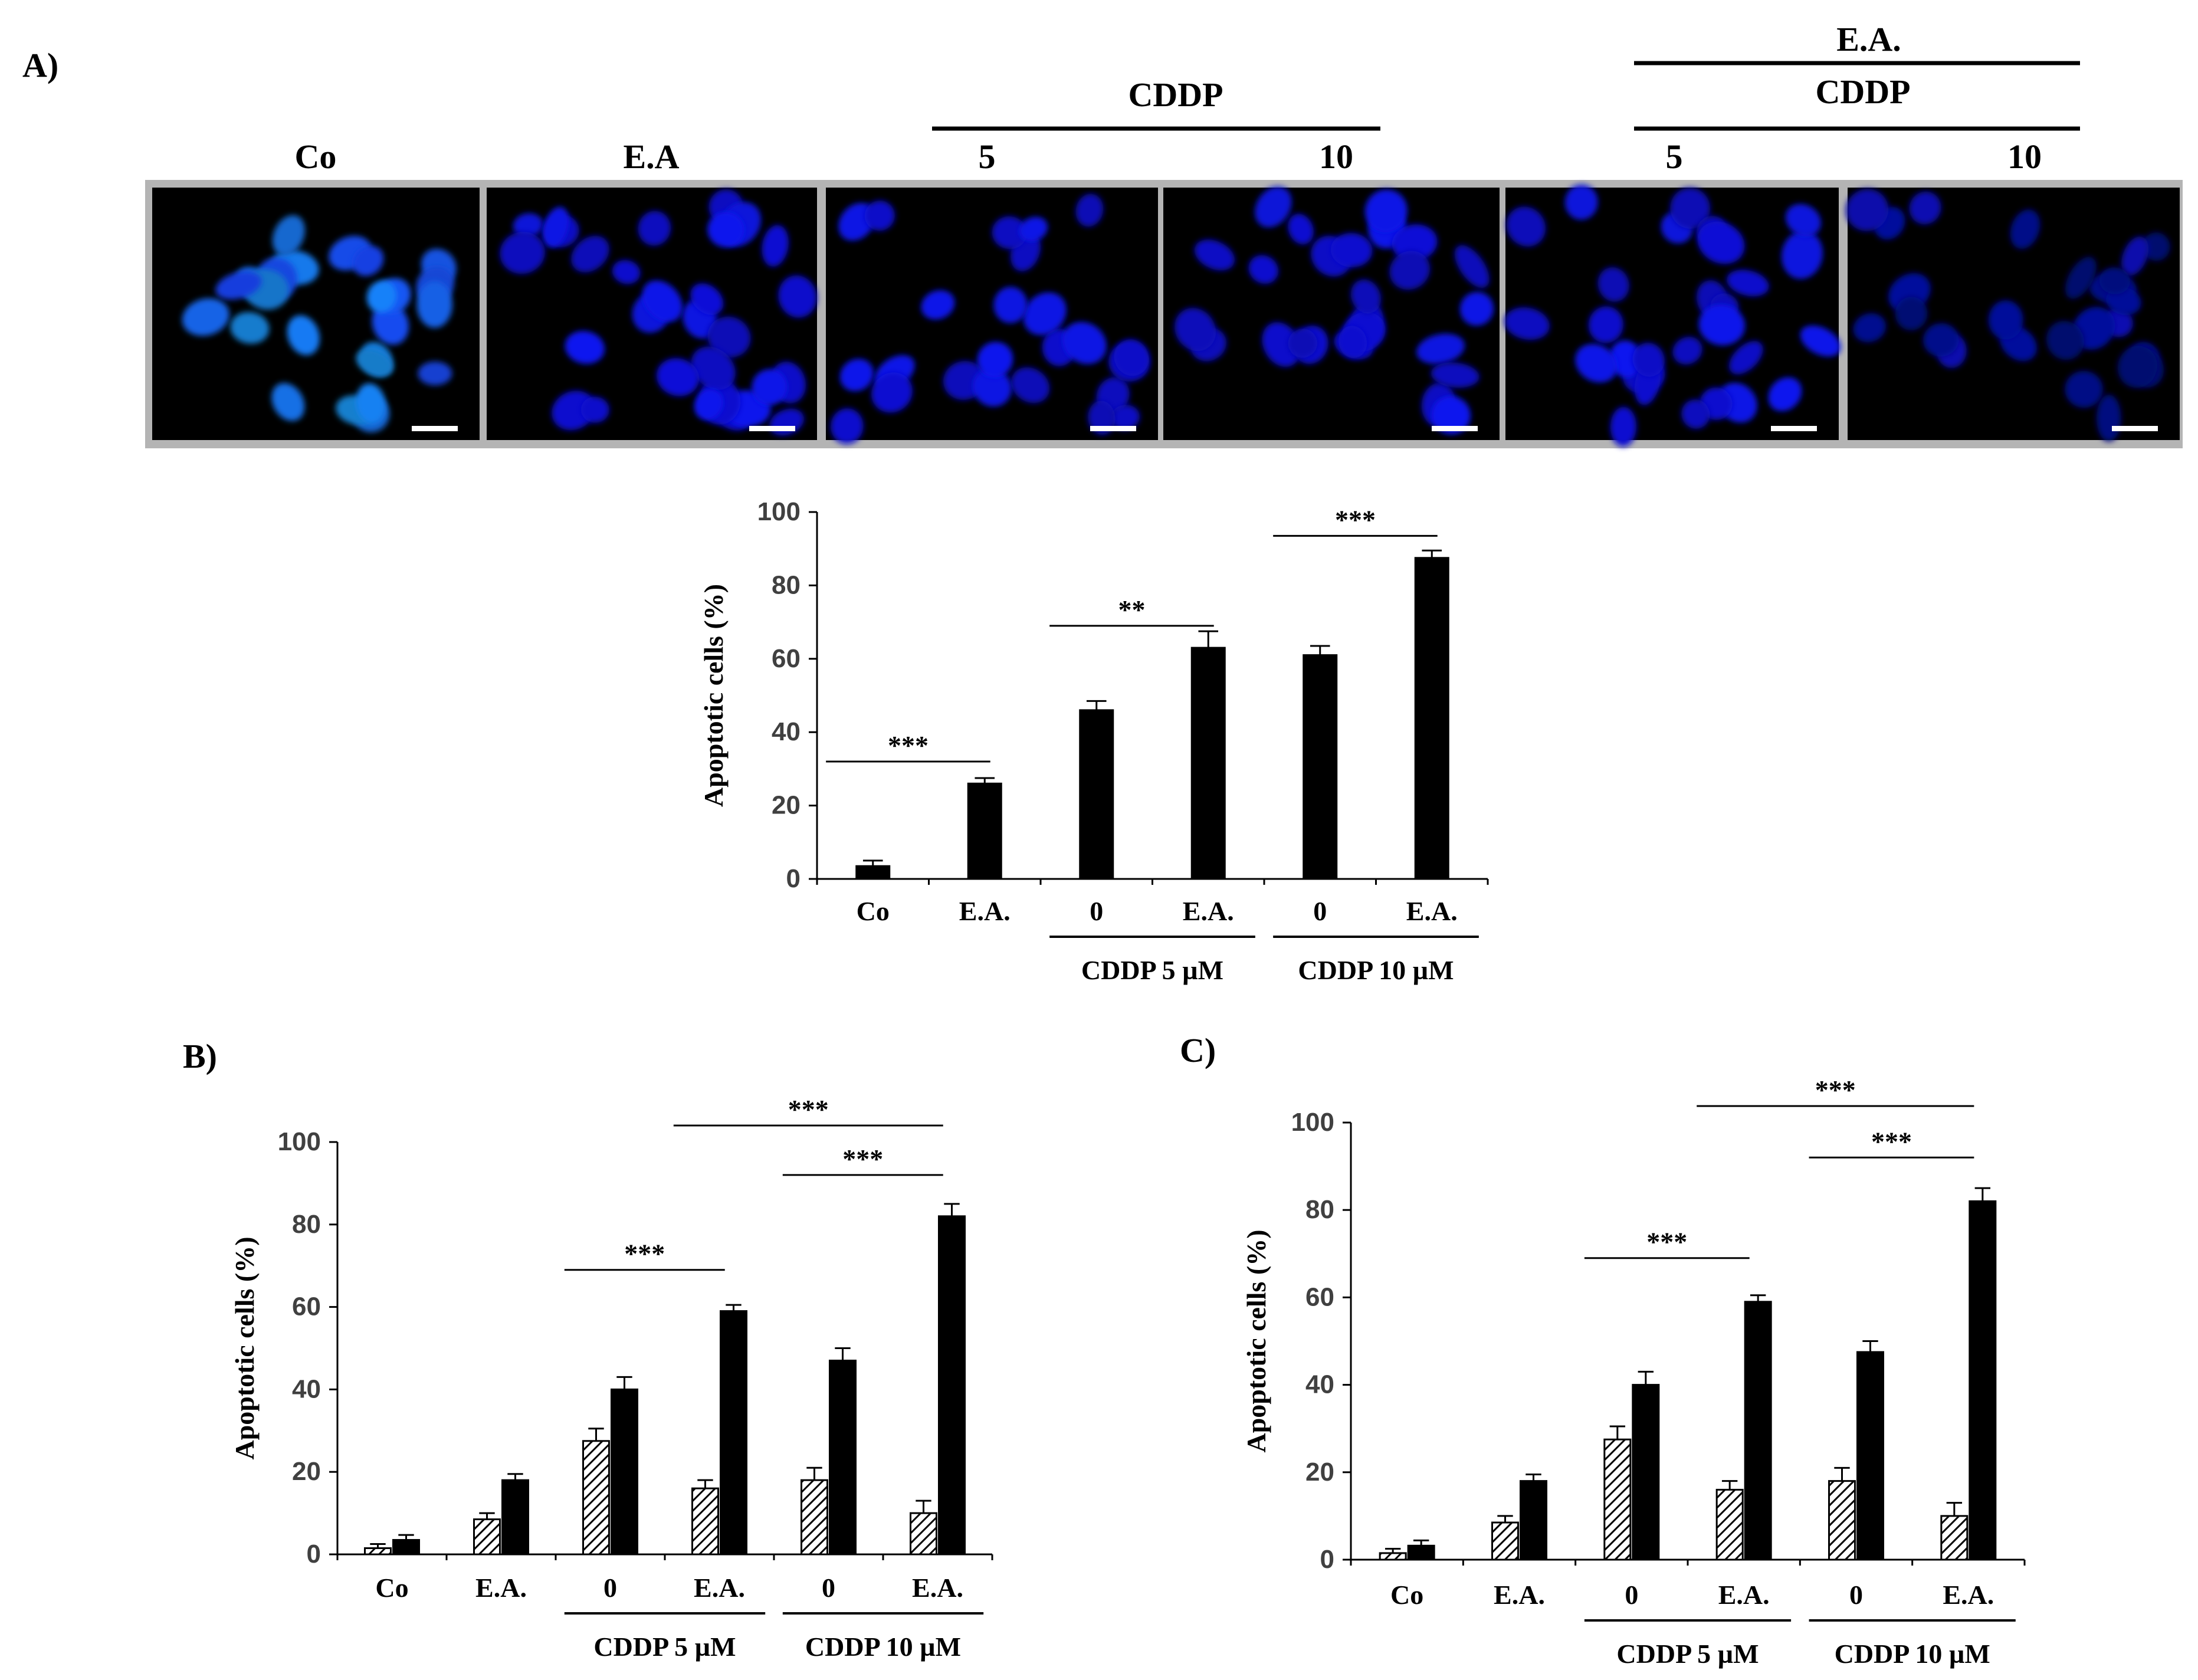  I want to click on panel-a-label: A), so click(40, 65).